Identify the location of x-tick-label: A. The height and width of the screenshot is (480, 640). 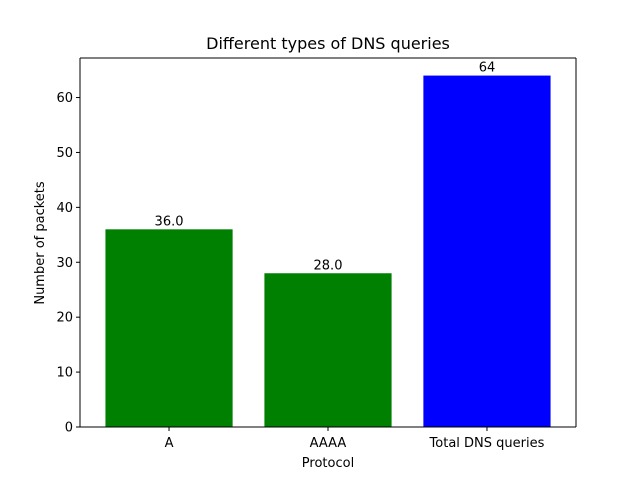
(169, 443).